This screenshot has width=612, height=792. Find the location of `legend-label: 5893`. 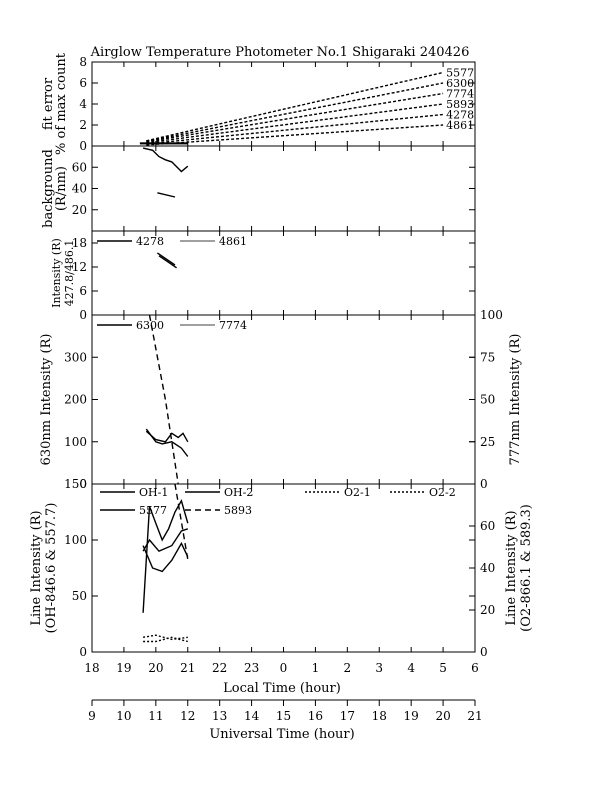

legend-label: 5893 is located at coordinates (238, 510).